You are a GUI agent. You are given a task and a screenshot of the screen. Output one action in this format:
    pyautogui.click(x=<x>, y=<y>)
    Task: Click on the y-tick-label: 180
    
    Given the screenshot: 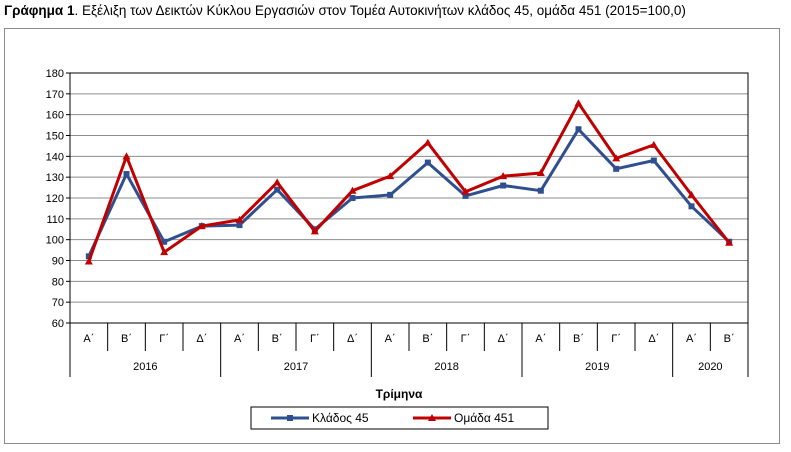 What is the action you would take?
    pyautogui.click(x=55, y=74)
    